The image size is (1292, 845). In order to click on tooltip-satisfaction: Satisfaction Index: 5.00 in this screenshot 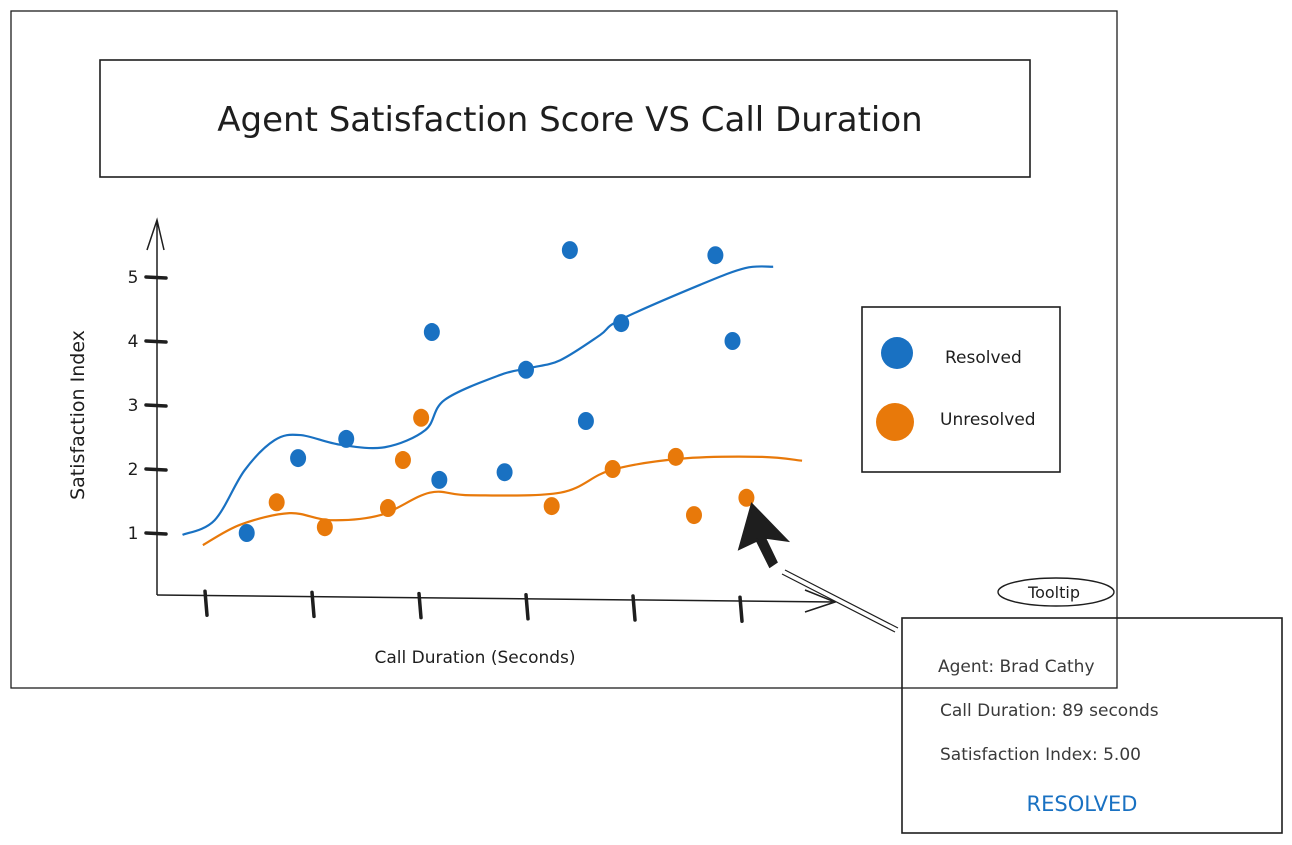, I will do `click(1040, 755)`.